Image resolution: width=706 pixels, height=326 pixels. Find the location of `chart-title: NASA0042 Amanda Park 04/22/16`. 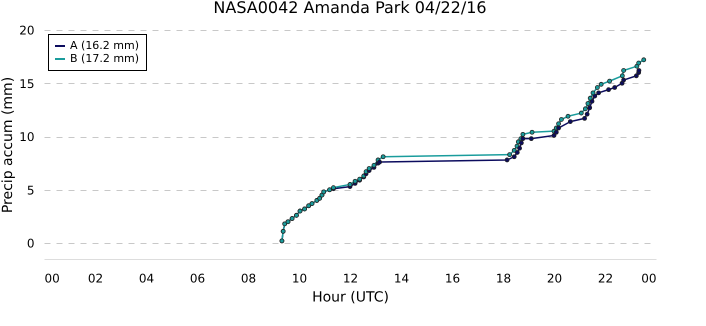

chart-title: NASA0042 Amanda Park 04/22/16 is located at coordinates (350, 8).